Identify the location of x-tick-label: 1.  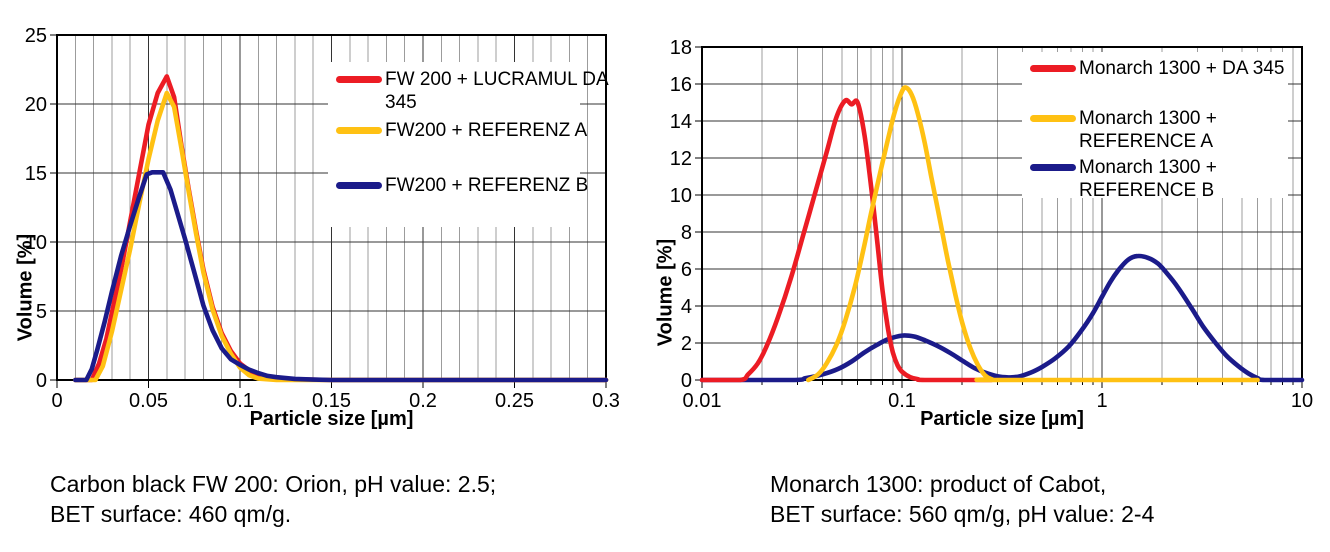
(1101, 401).